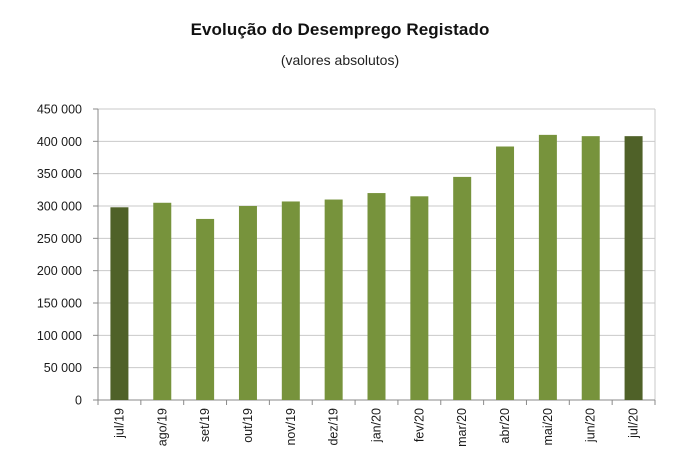  What do you see at coordinates (505, 425) in the screenshot?
I see `x-tick-label: abr/20` at bounding box center [505, 425].